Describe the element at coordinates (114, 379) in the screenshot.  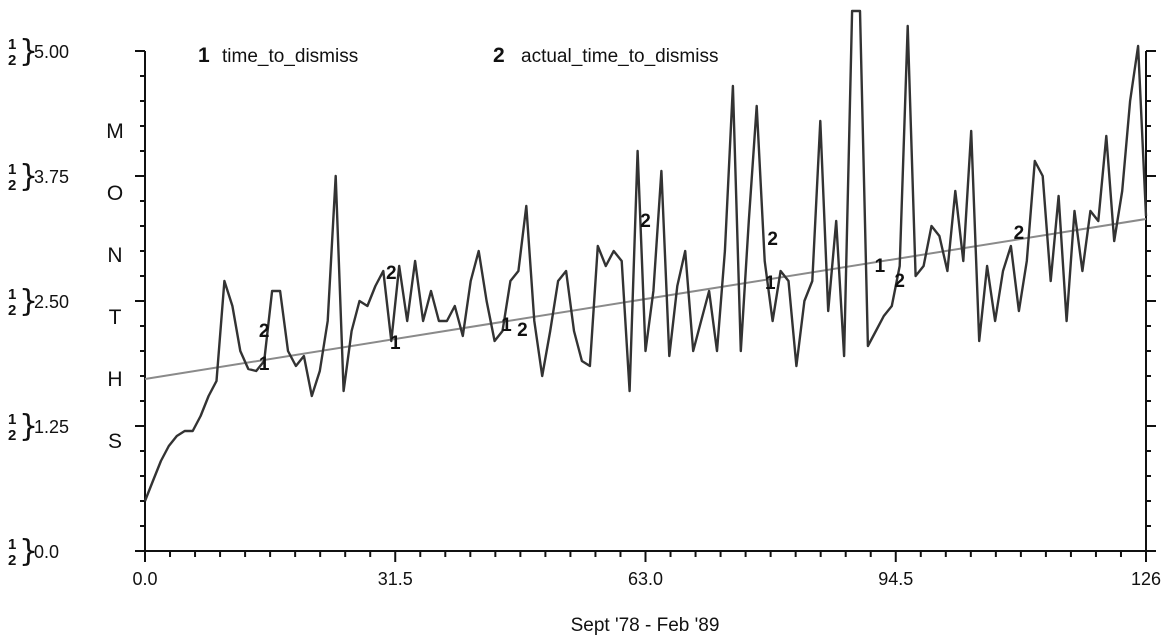
I see `y-axis-label-letter: H` at that location.